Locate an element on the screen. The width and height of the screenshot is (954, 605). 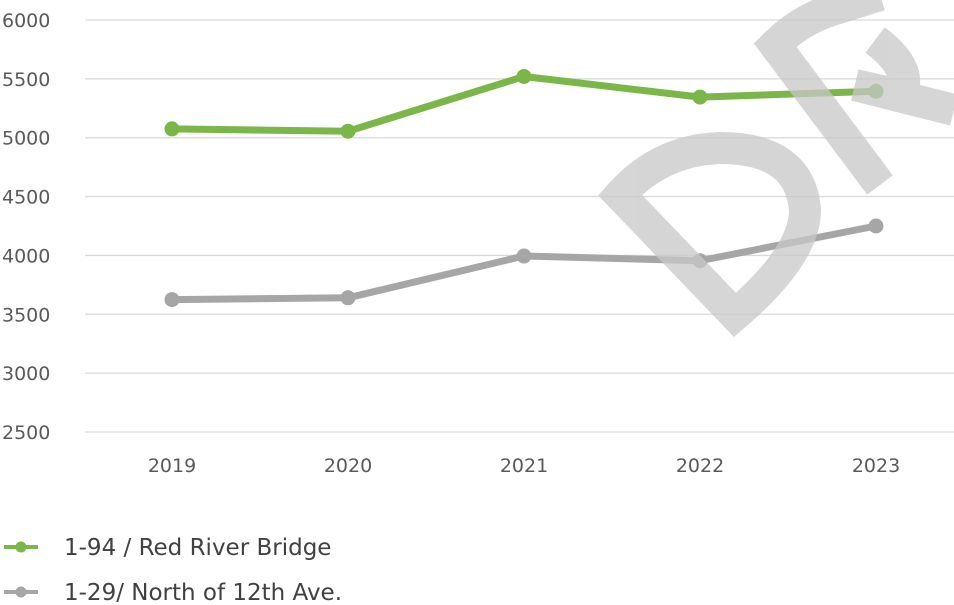
watermark-letter-r is located at coordinates (853, 97).